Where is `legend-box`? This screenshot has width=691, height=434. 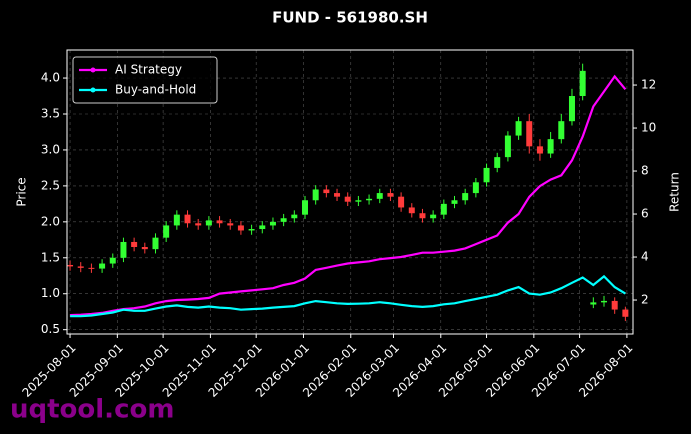
legend-box is located at coordinates (145, 80).